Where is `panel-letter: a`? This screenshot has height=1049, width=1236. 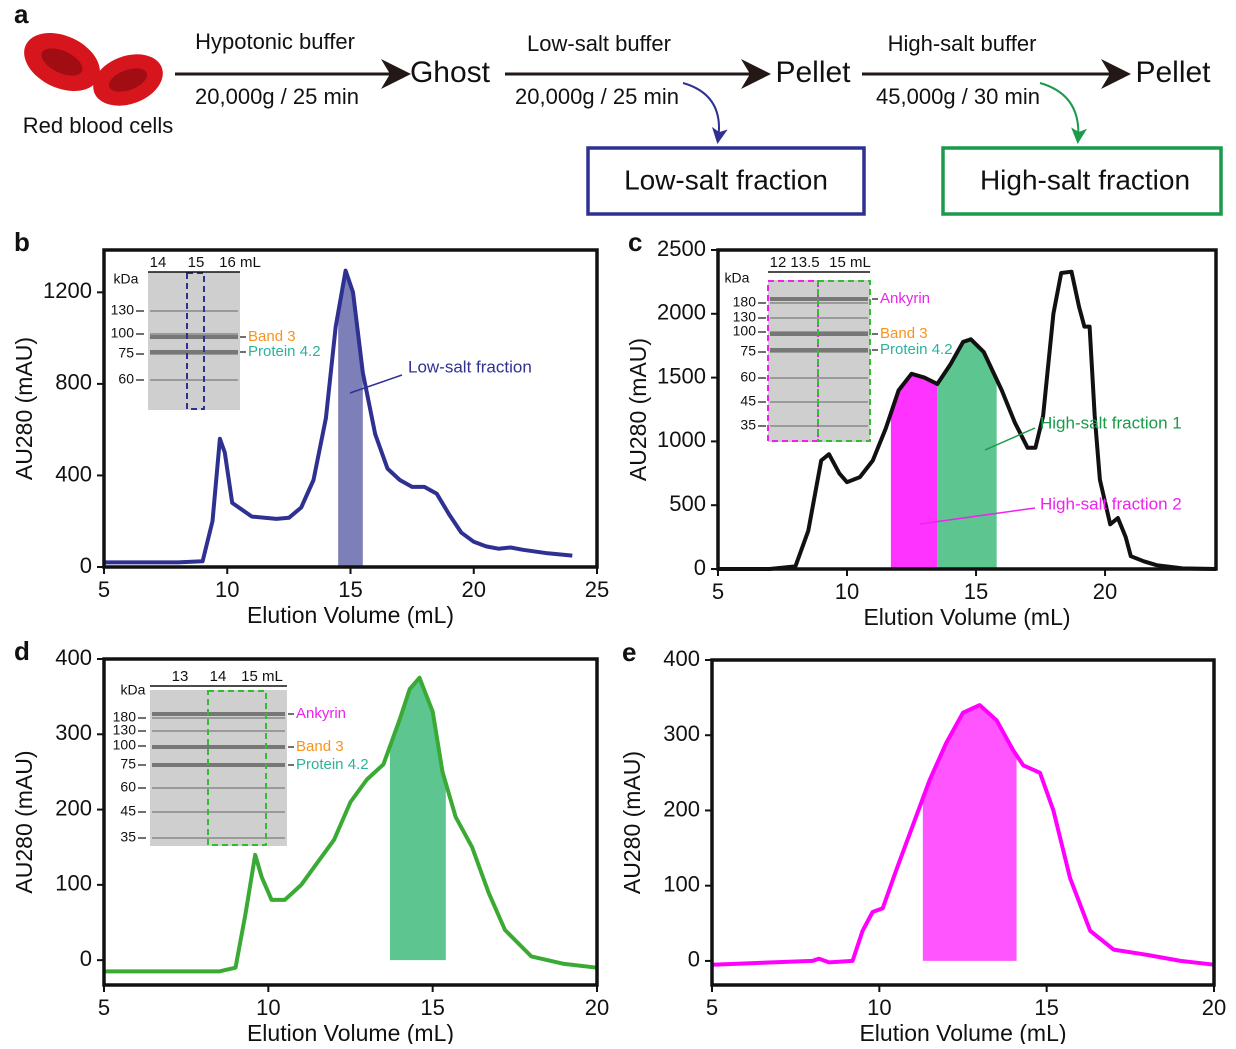 panel-letter: a is located at coordinates (21, 14).